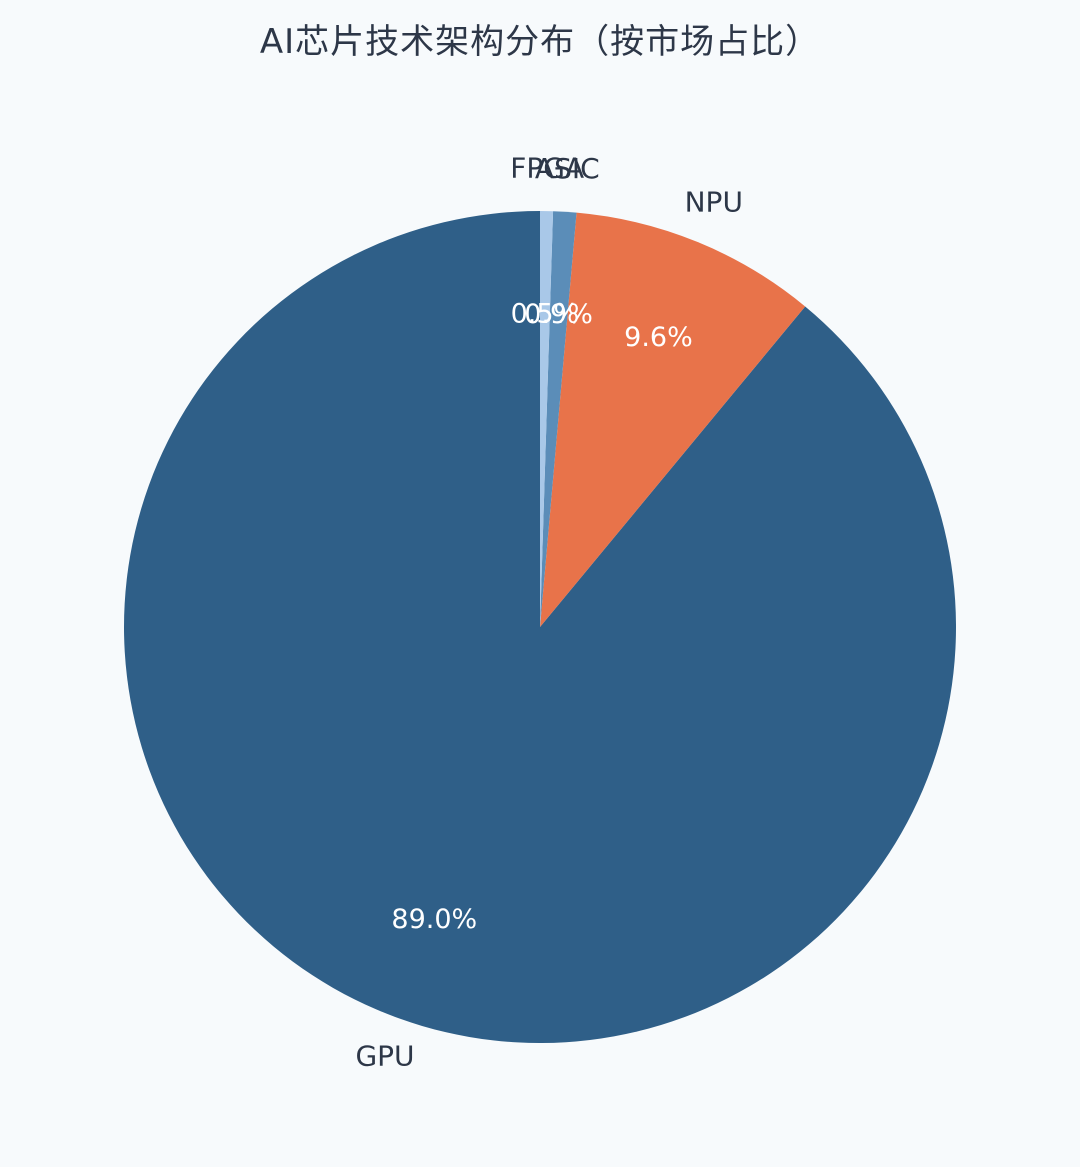  What do you see at coordinates (434, 919) in the screenshot?
I see `slice-pct-gpu: 89.0%` at bounding box center [434, 919].